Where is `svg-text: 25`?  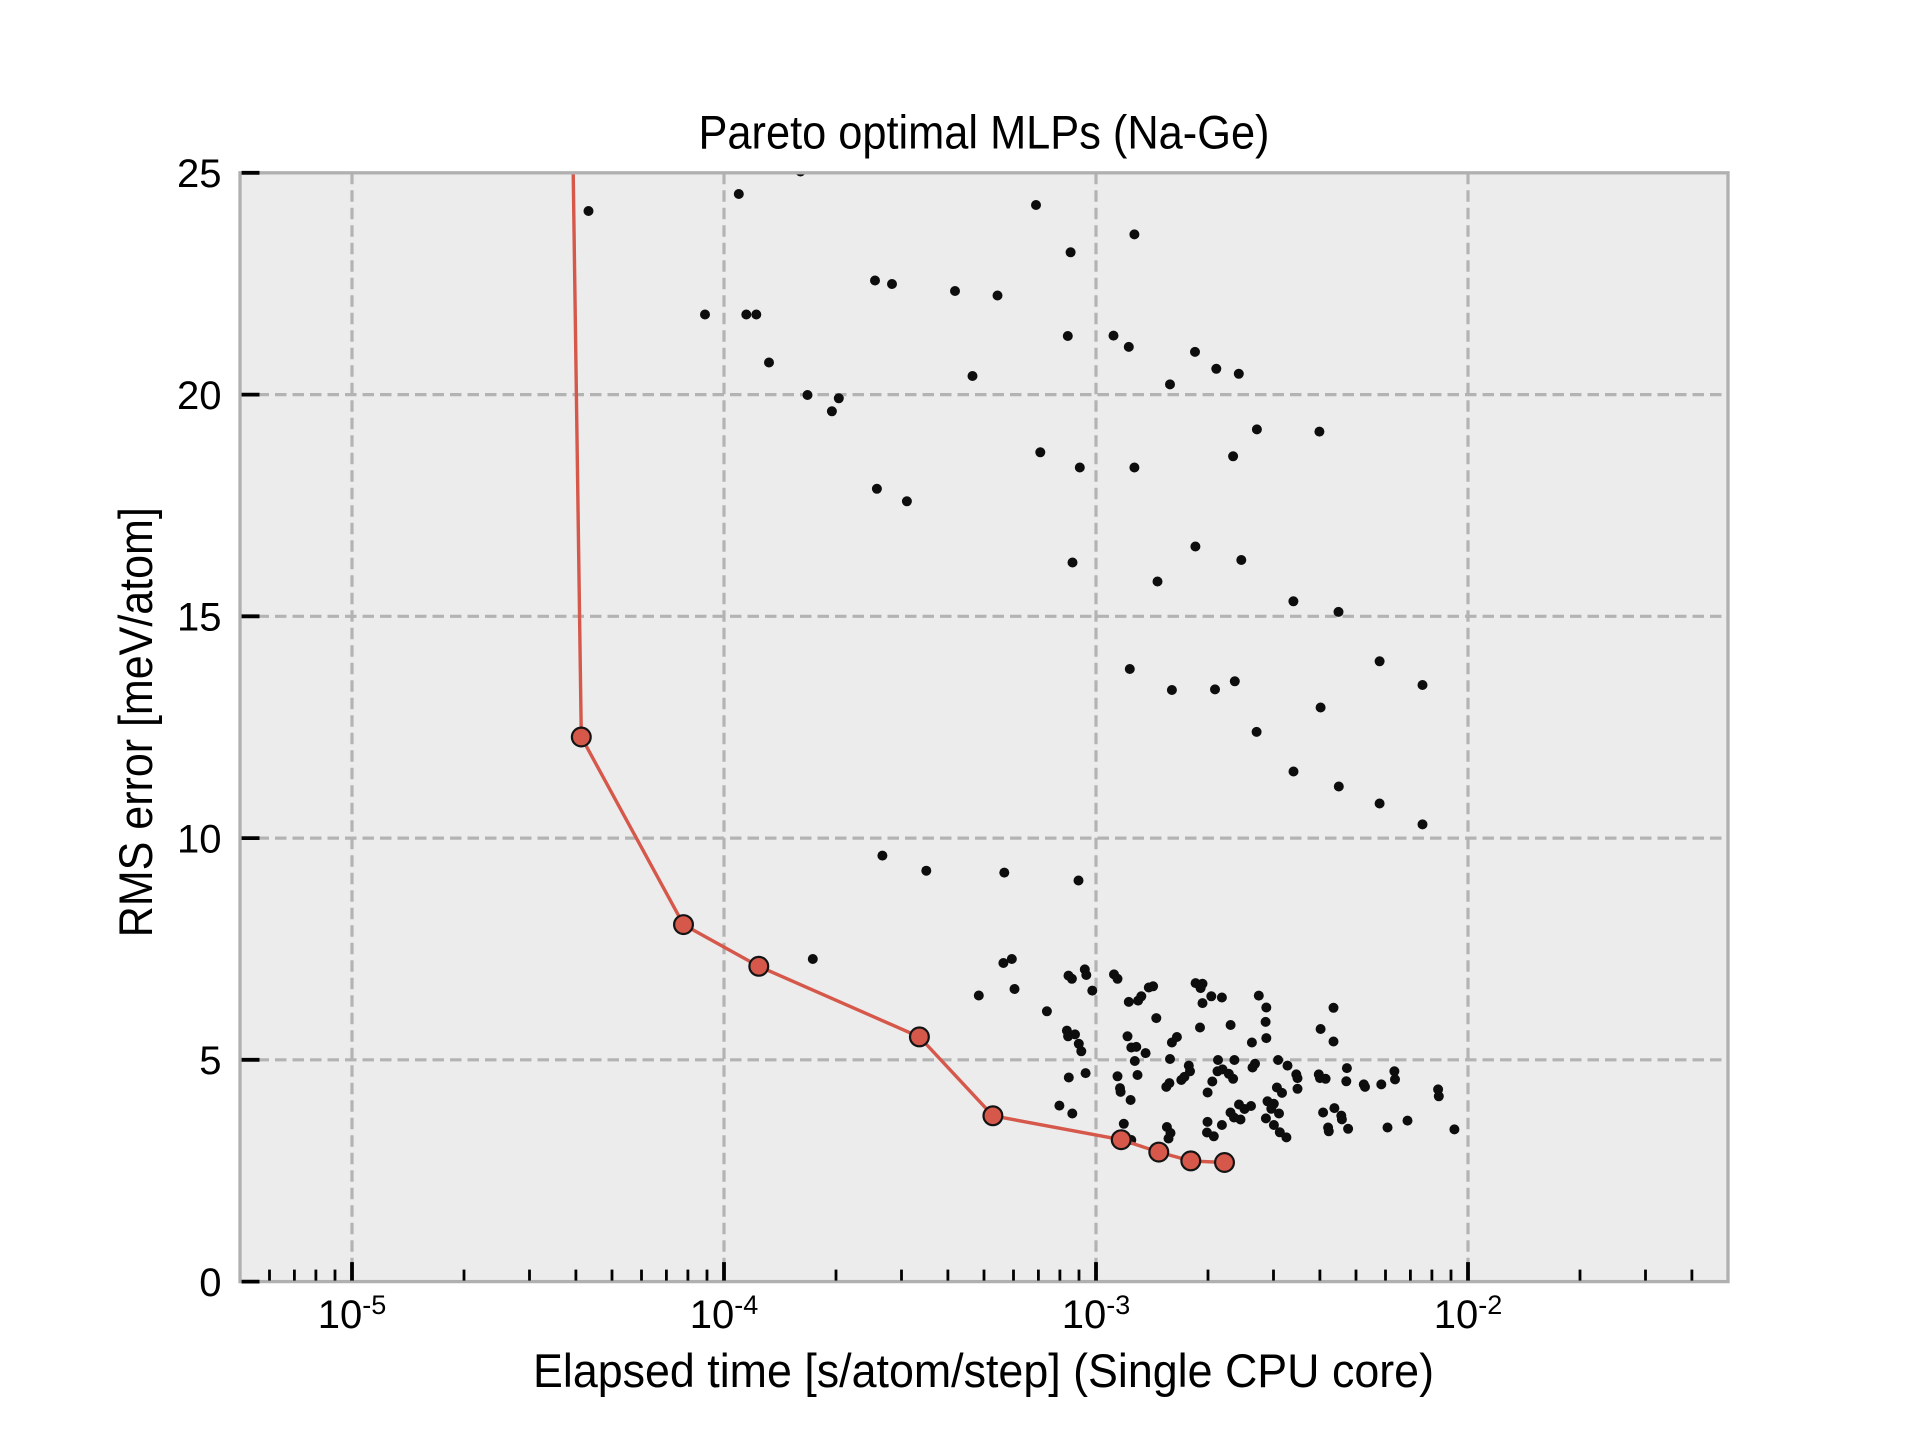
svg-text: 25 is located at coordinates (199, 174).